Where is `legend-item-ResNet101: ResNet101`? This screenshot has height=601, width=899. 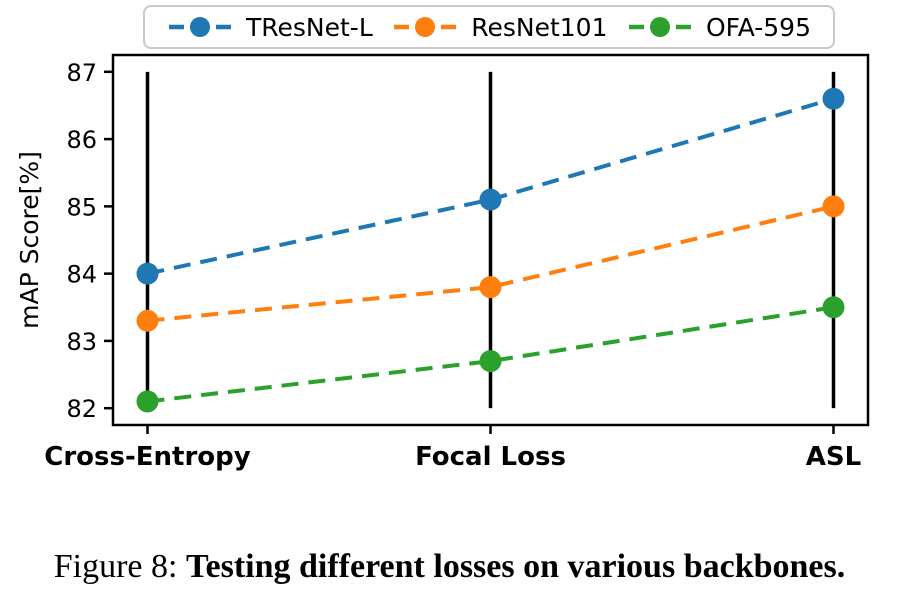 legend-item-ResNet101: ResNet101 is located at coordinates (499, 27).